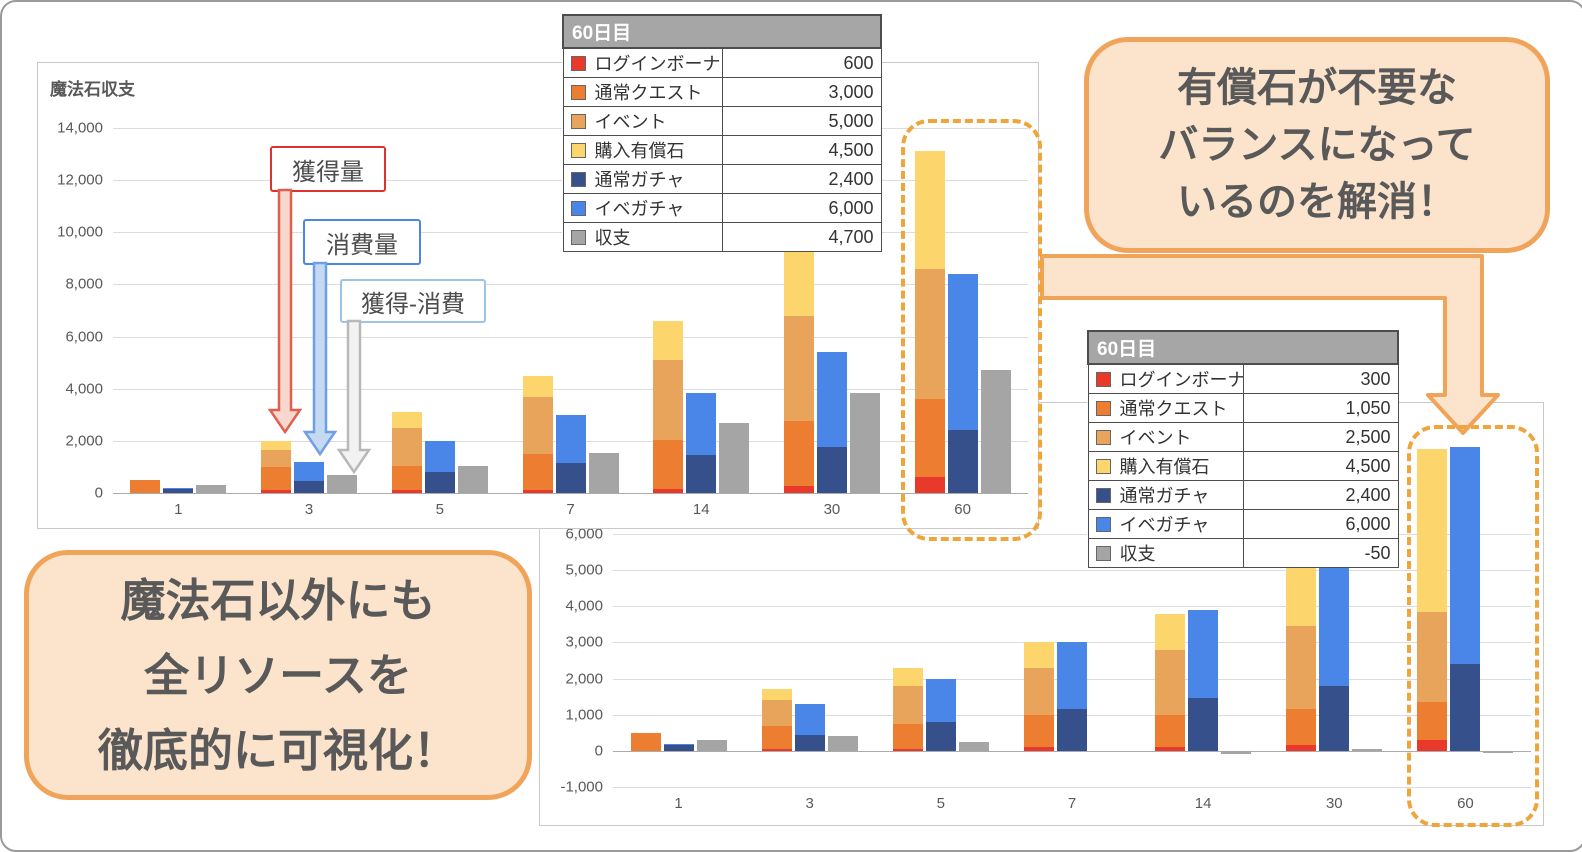 This screenshot has width=1582, height=852. I want to click on balance-swatch-icon, so click(578, 237).